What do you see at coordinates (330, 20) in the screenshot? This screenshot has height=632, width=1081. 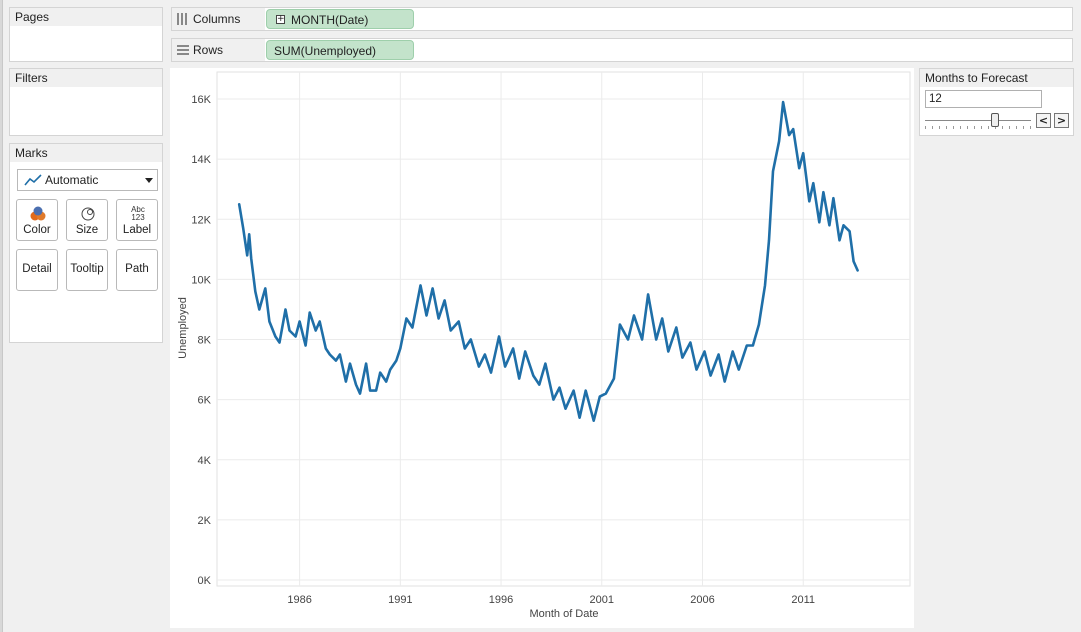 I see `month-date-pill-label: MONTH(Date)` at bounding box center [330, 20].